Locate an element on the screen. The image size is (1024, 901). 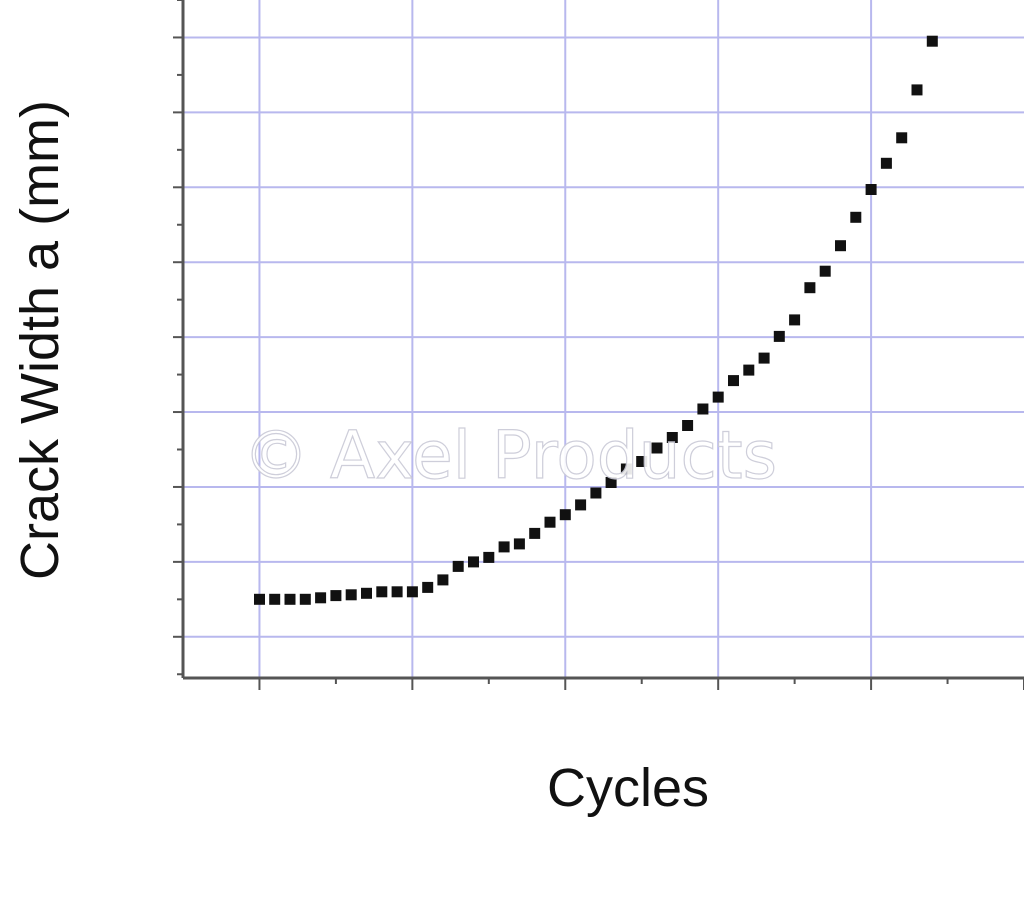
x-axis-title: Cycles is located at coordinates (628, 788).